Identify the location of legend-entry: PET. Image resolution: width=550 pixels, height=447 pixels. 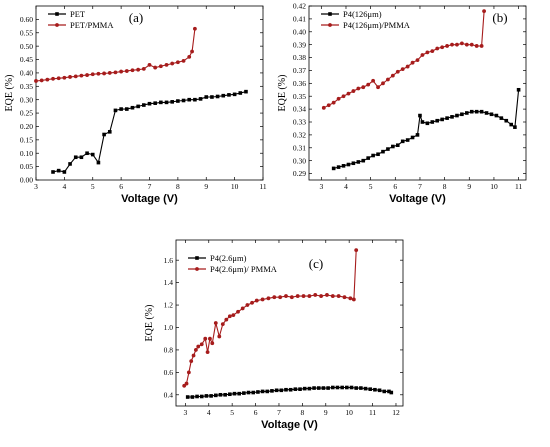
(67, 14).